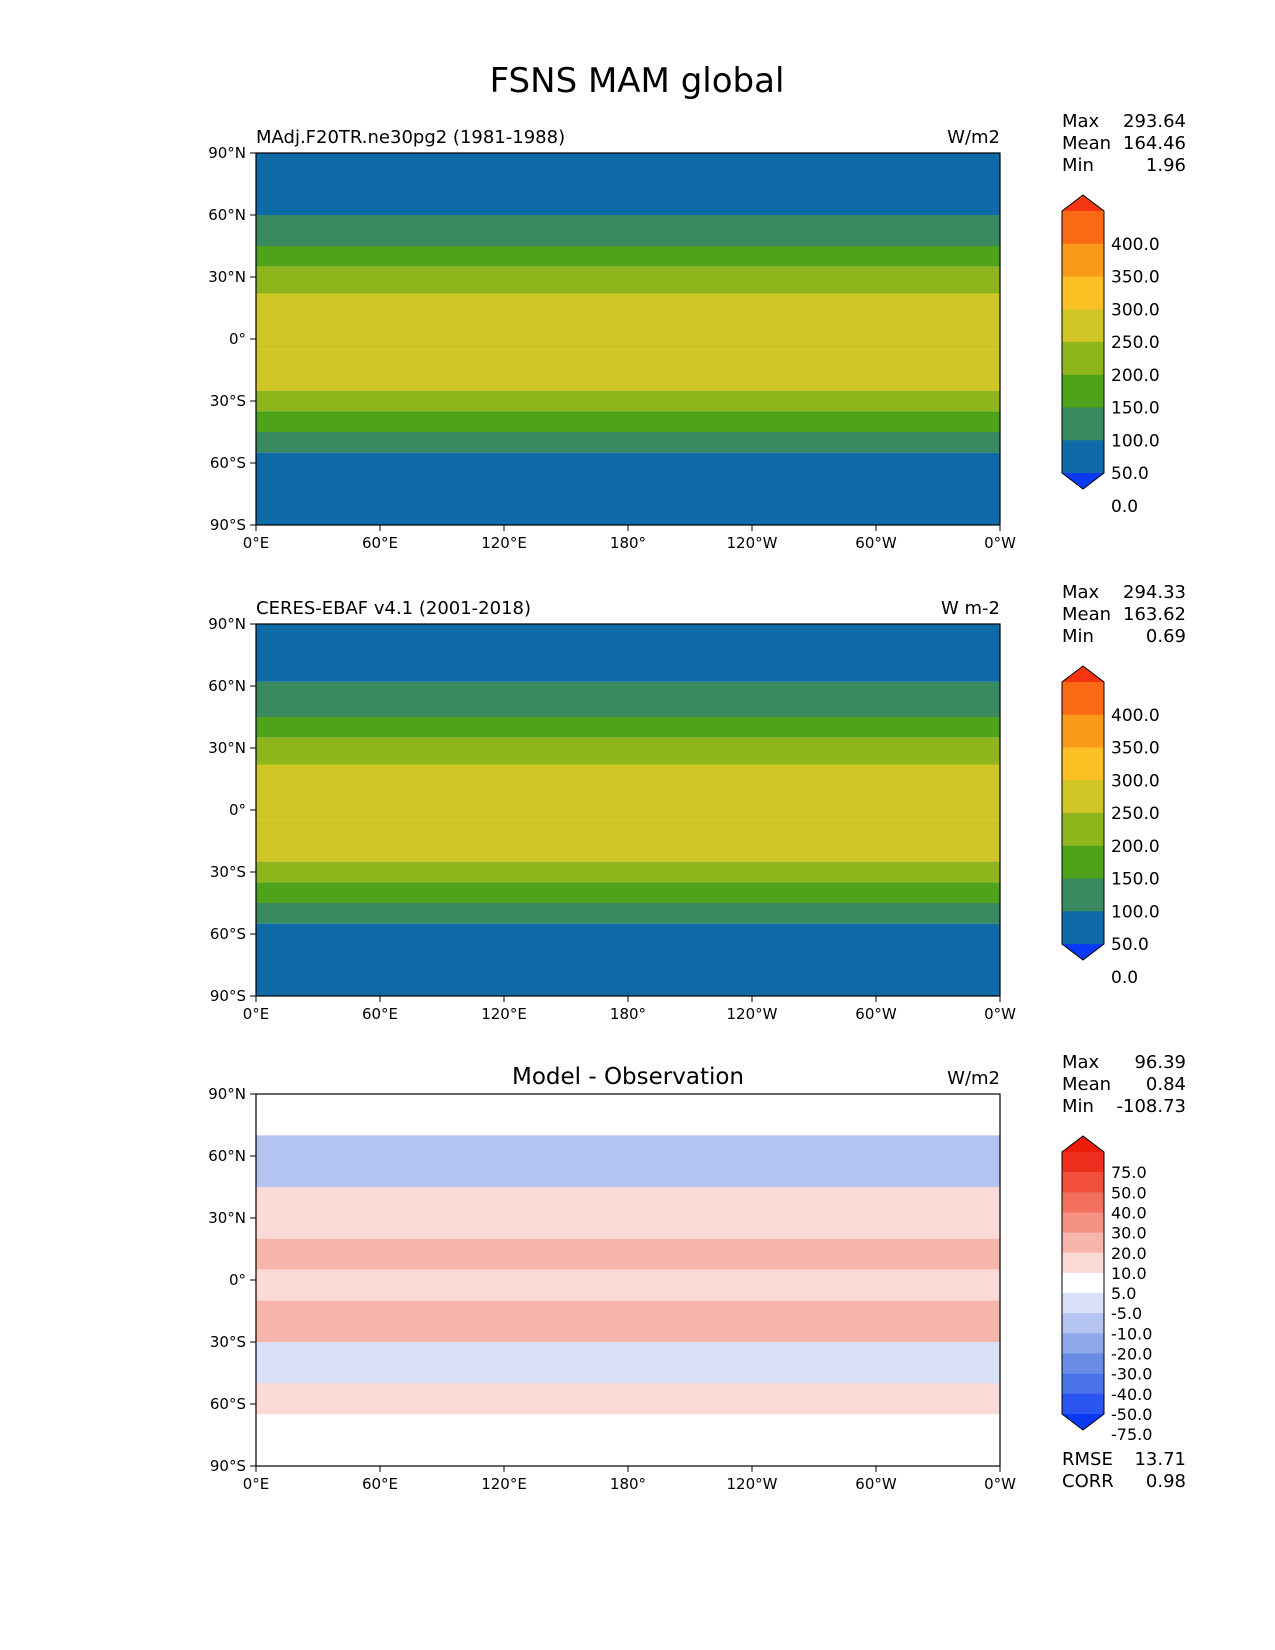  I want to click on metric-value: 13.71, so click(1160, 1459).